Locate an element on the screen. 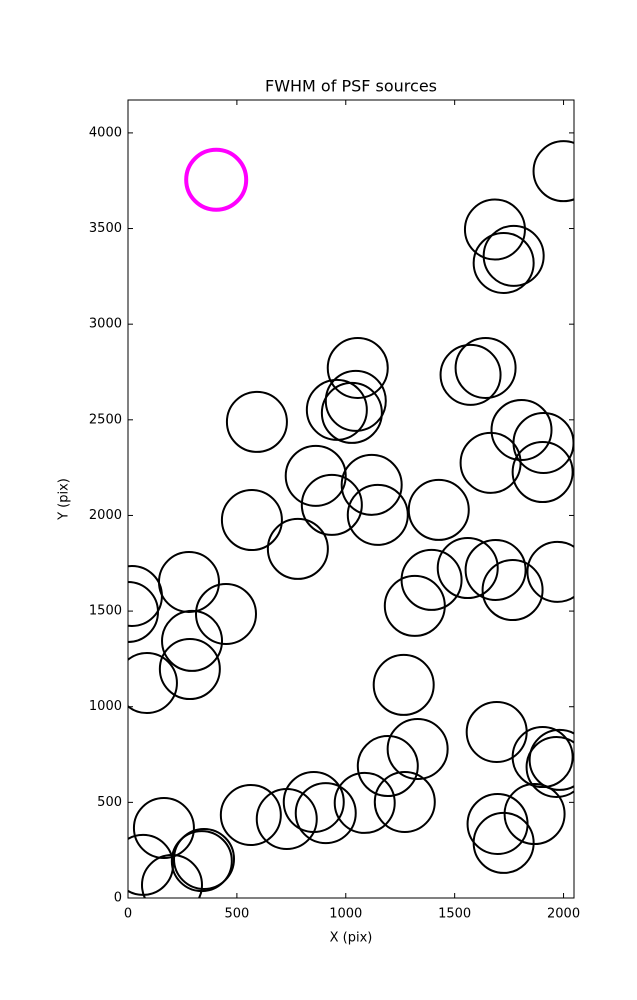 The width and height of the screenshot is (637, 1000). x-tick-label: 0 is located at coordinates (128, 914).